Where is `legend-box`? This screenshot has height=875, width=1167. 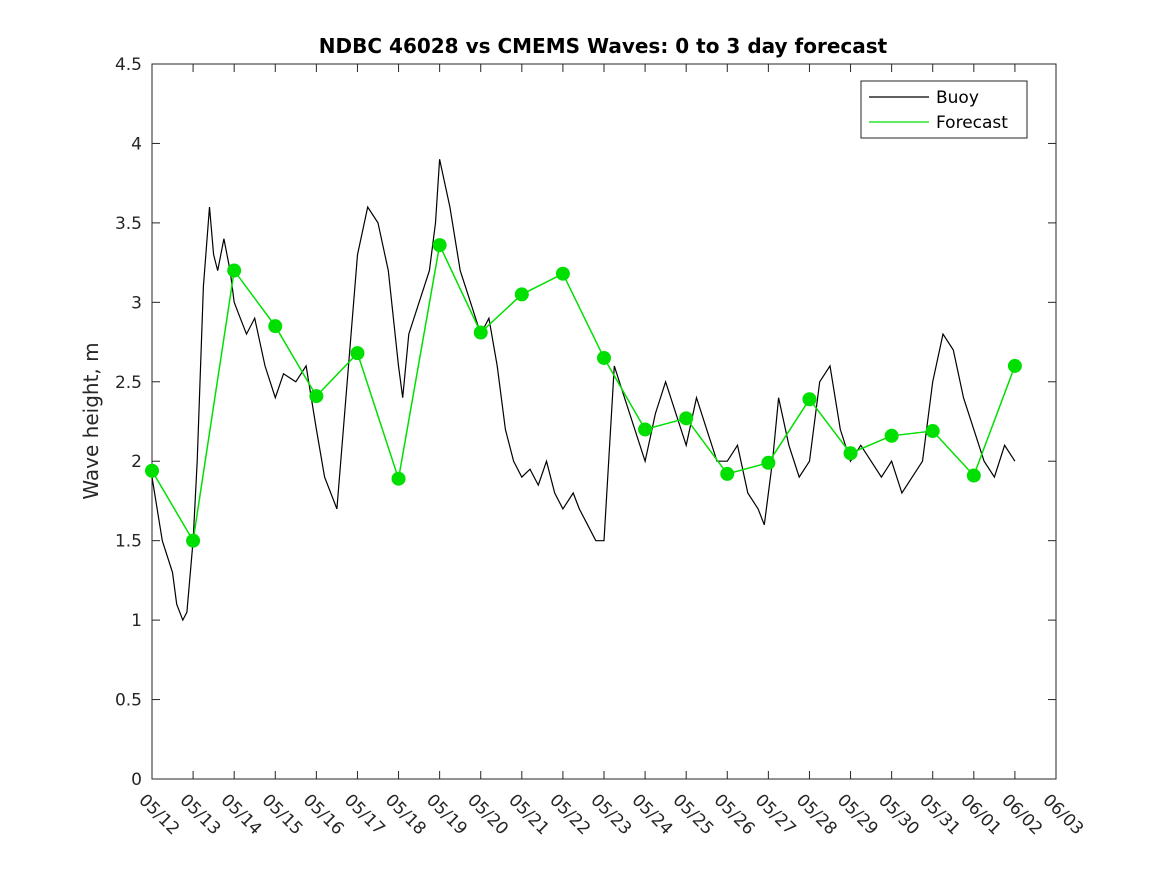
legend-box is located at coordinates (944, 109).